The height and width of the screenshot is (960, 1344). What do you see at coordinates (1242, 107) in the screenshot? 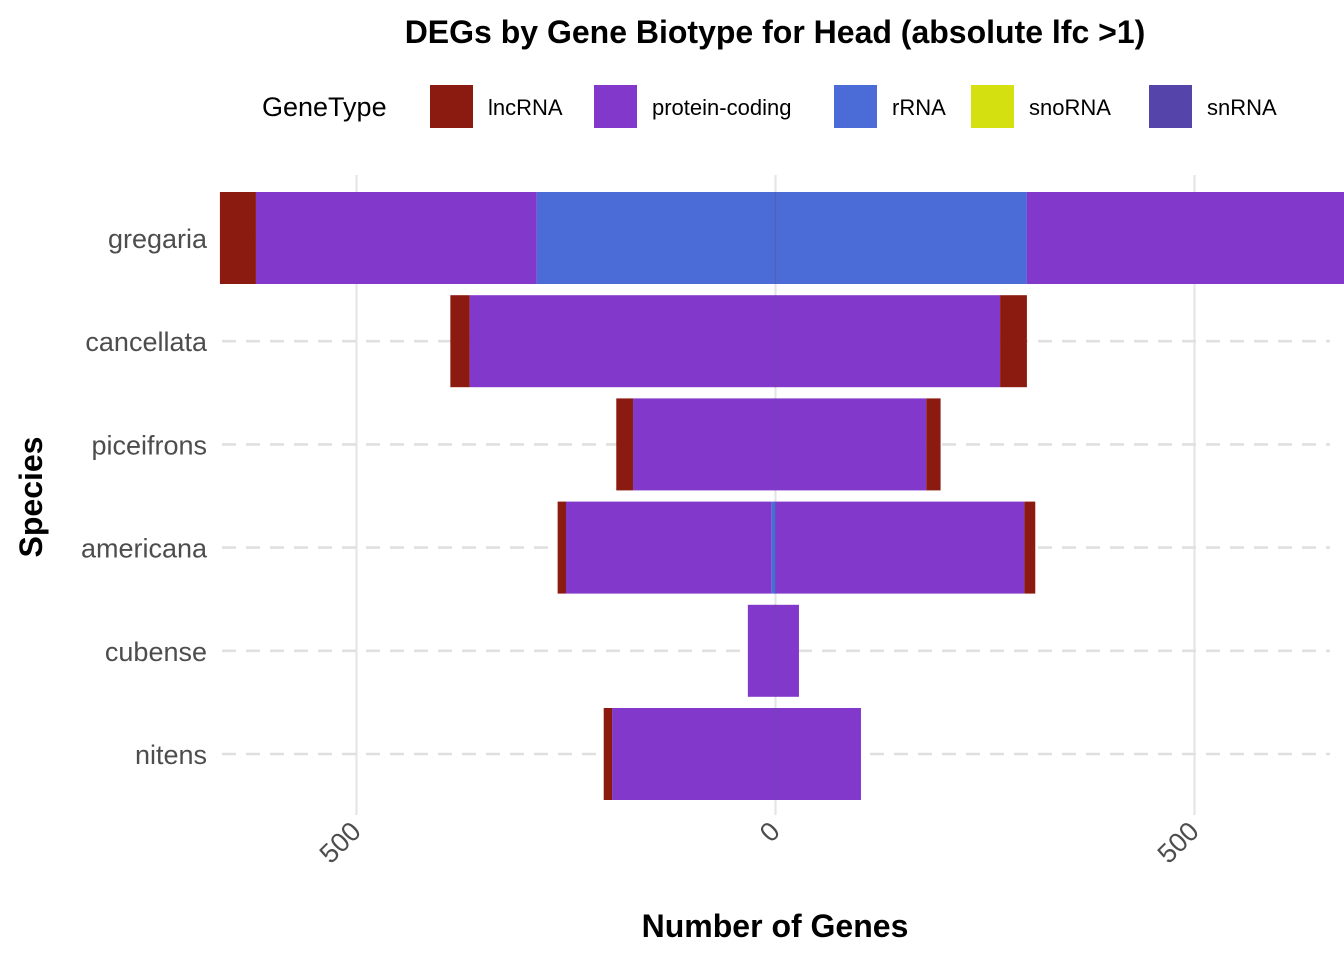
I see `legend-label-snRNA: snRNA` at bounding box center [1242, 107].